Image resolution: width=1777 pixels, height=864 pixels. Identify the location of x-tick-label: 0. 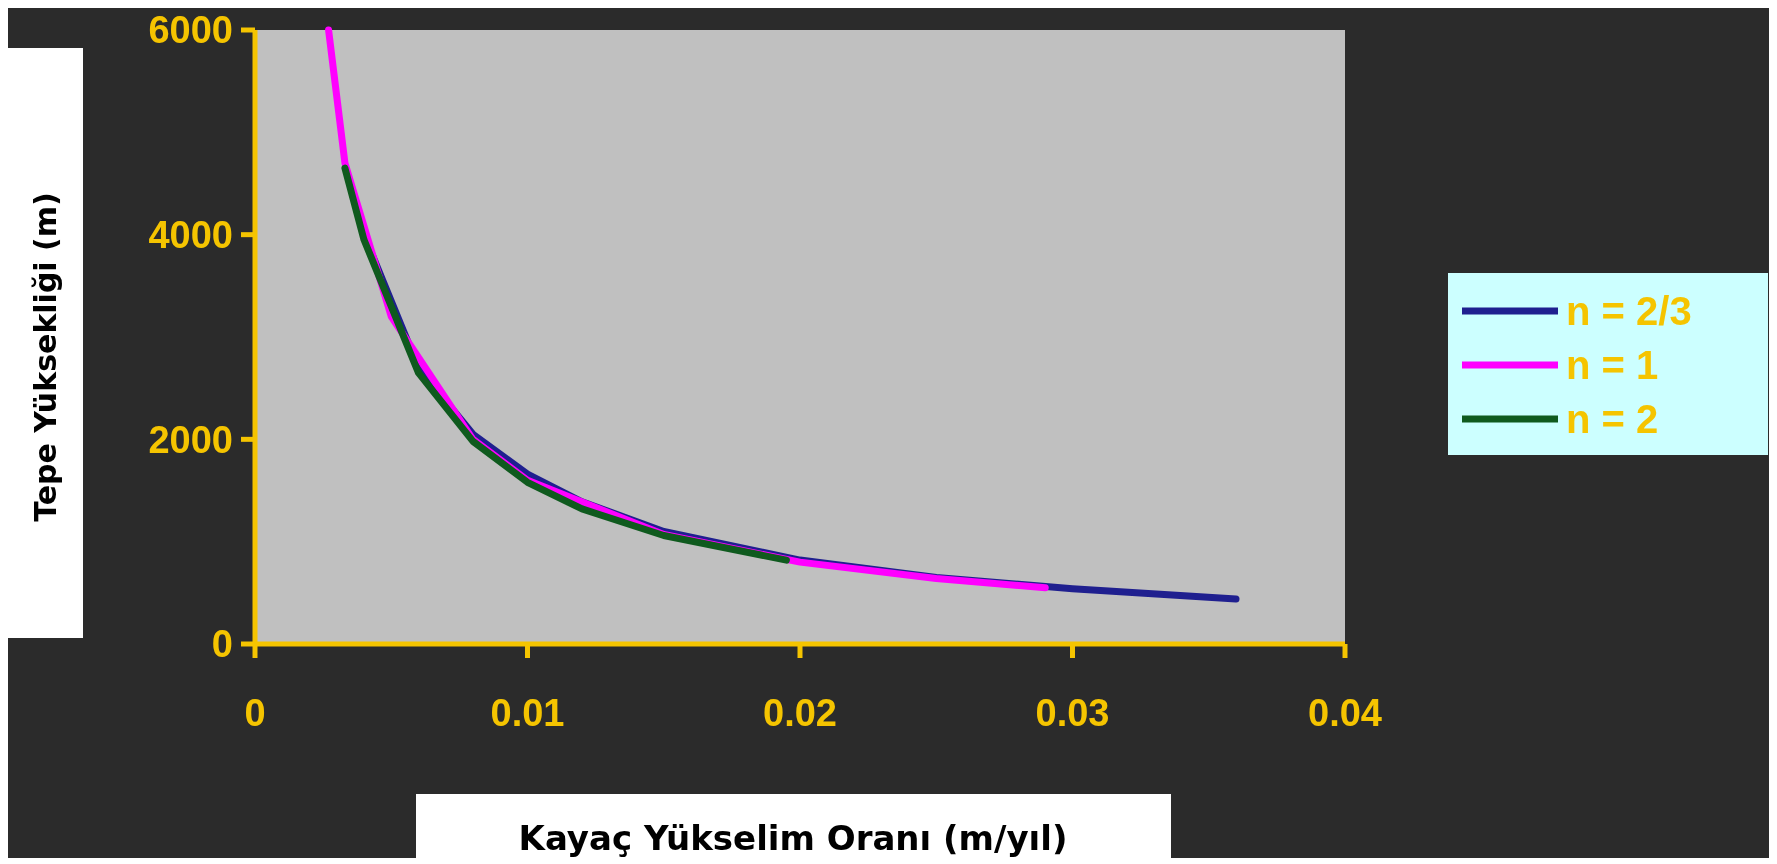
(255, 713).